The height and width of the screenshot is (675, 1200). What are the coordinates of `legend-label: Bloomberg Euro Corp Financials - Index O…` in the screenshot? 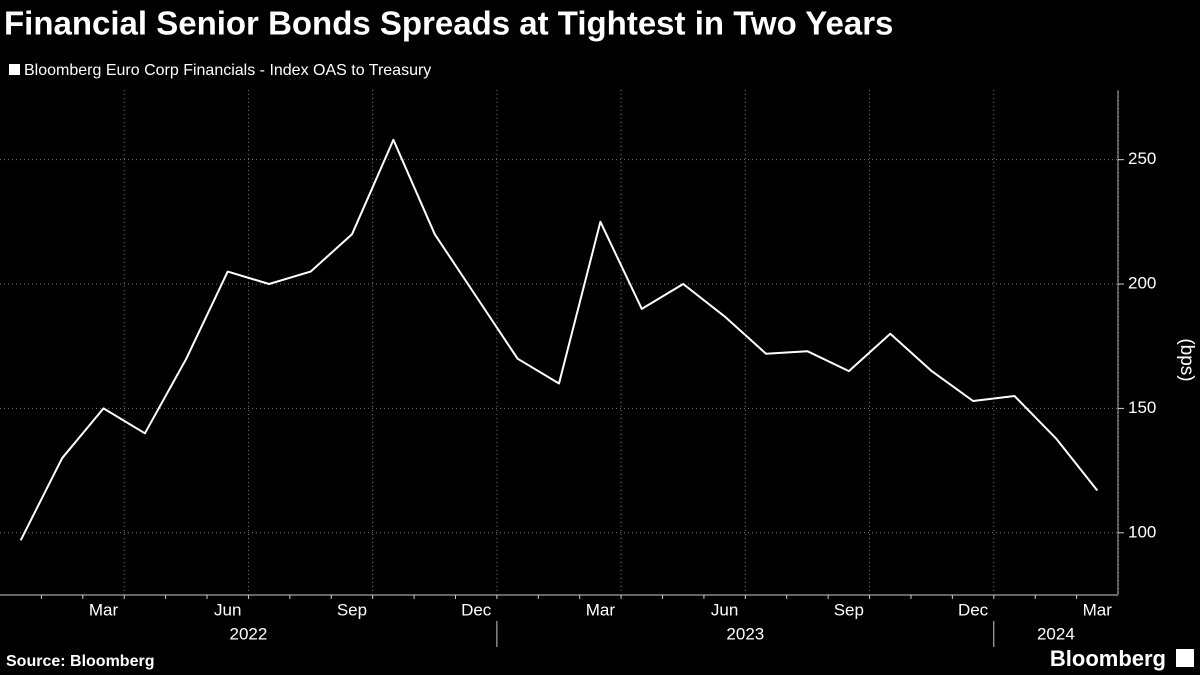 It's located at (227, 70).